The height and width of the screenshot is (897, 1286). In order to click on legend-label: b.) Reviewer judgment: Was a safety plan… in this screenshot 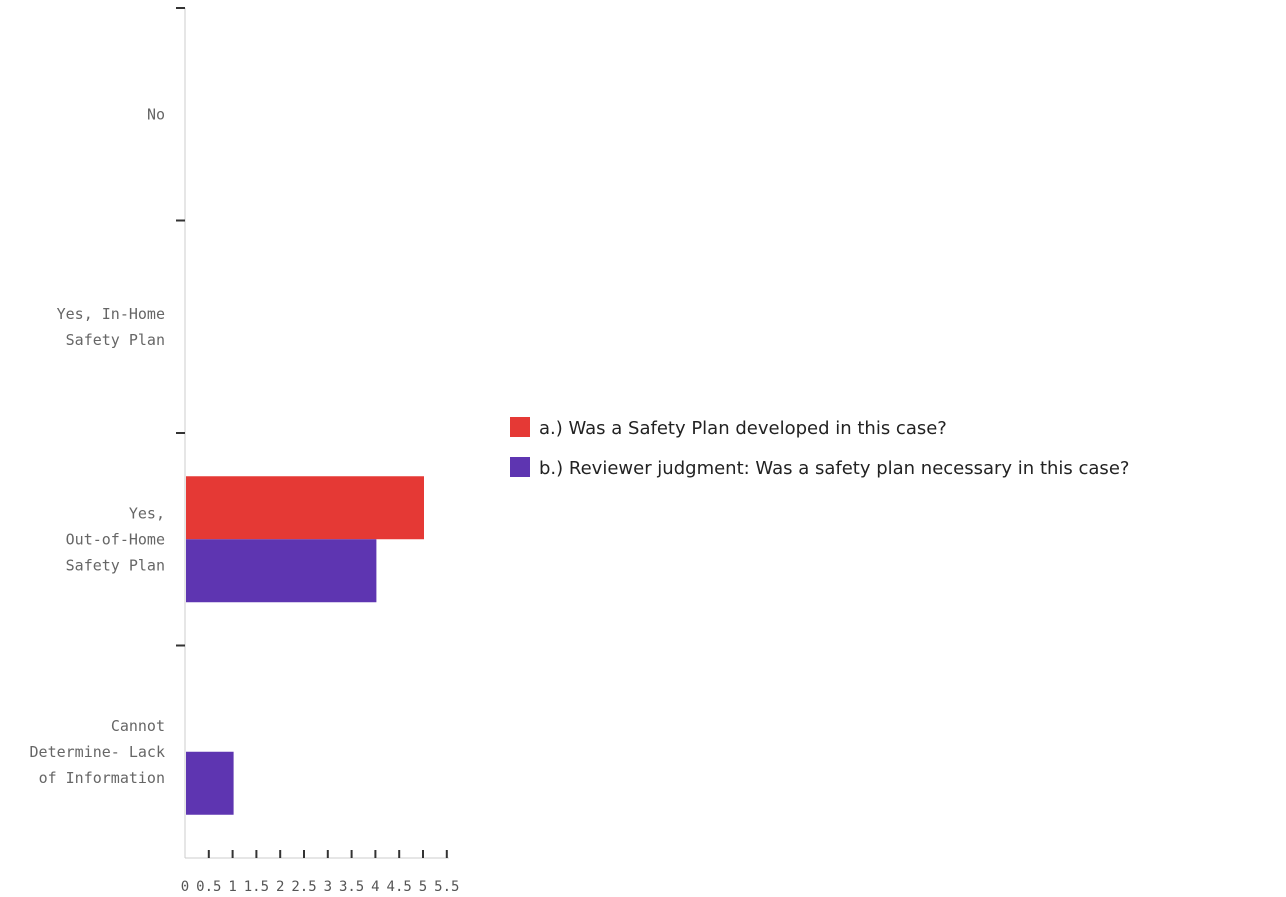, I will do `click(834, 468)`.